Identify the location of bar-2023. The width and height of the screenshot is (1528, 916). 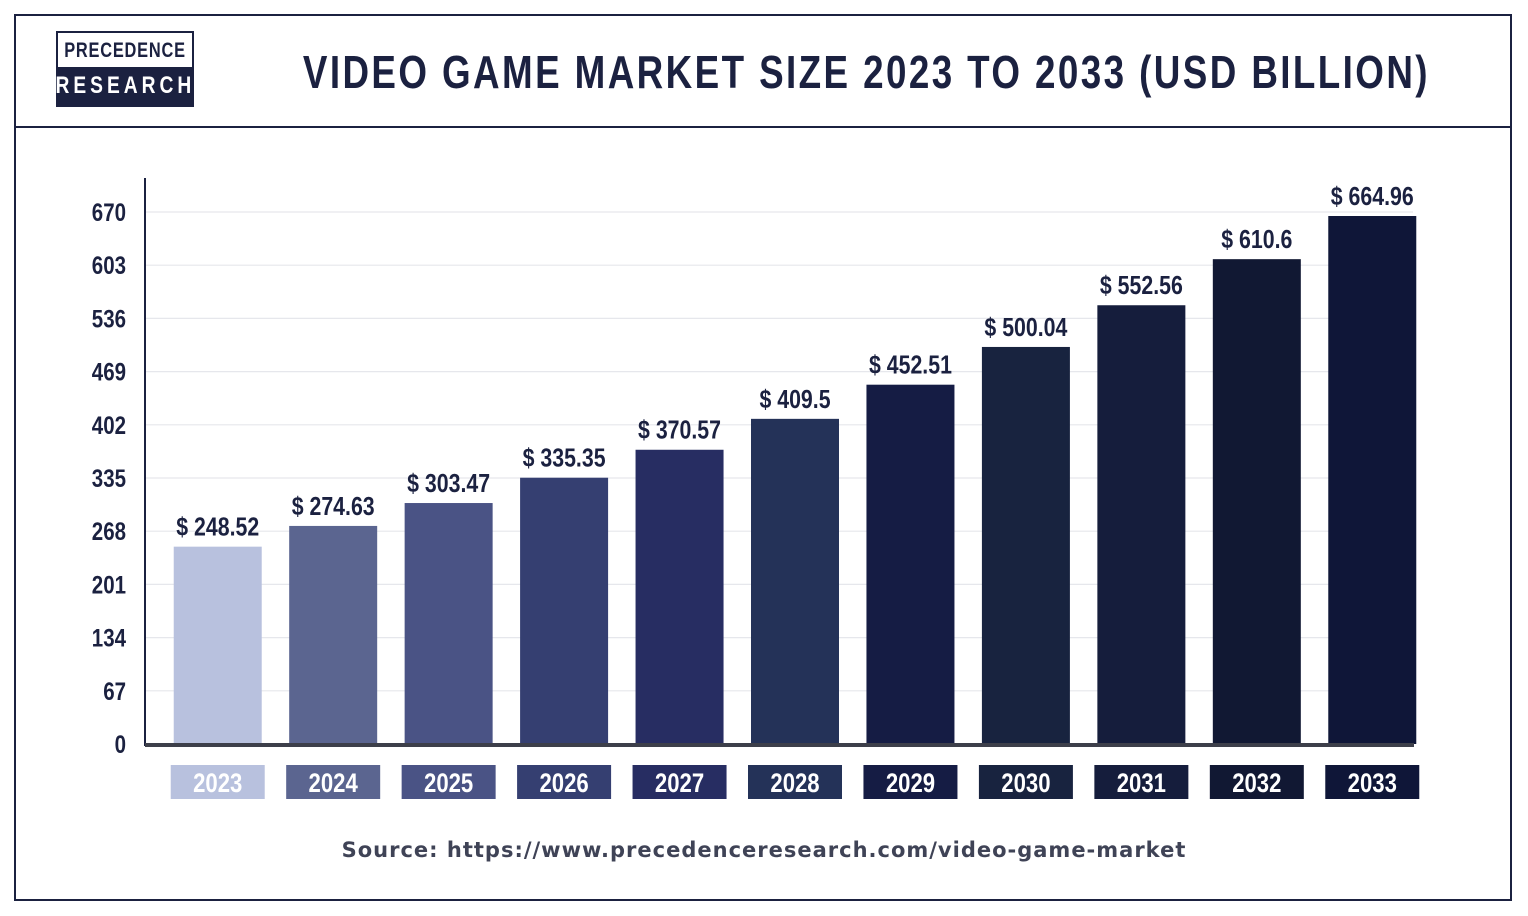
(217, 645).